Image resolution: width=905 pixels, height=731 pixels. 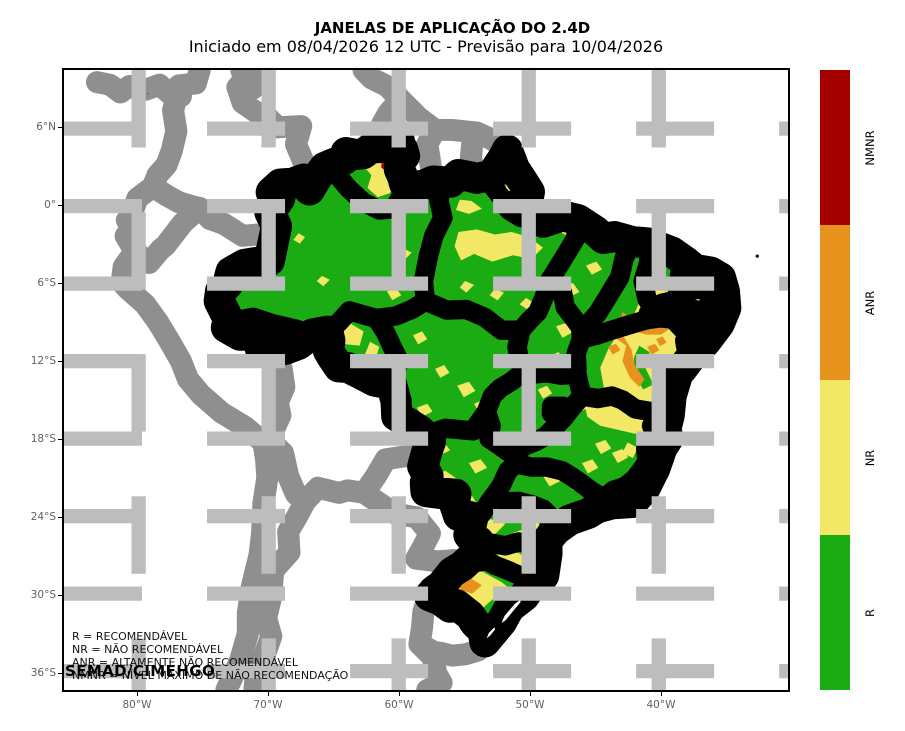 What do you see at coordinates (530, 705) in the screenshot?
I see `x-tick-label: 50°W` at bounding box center [530, 705].